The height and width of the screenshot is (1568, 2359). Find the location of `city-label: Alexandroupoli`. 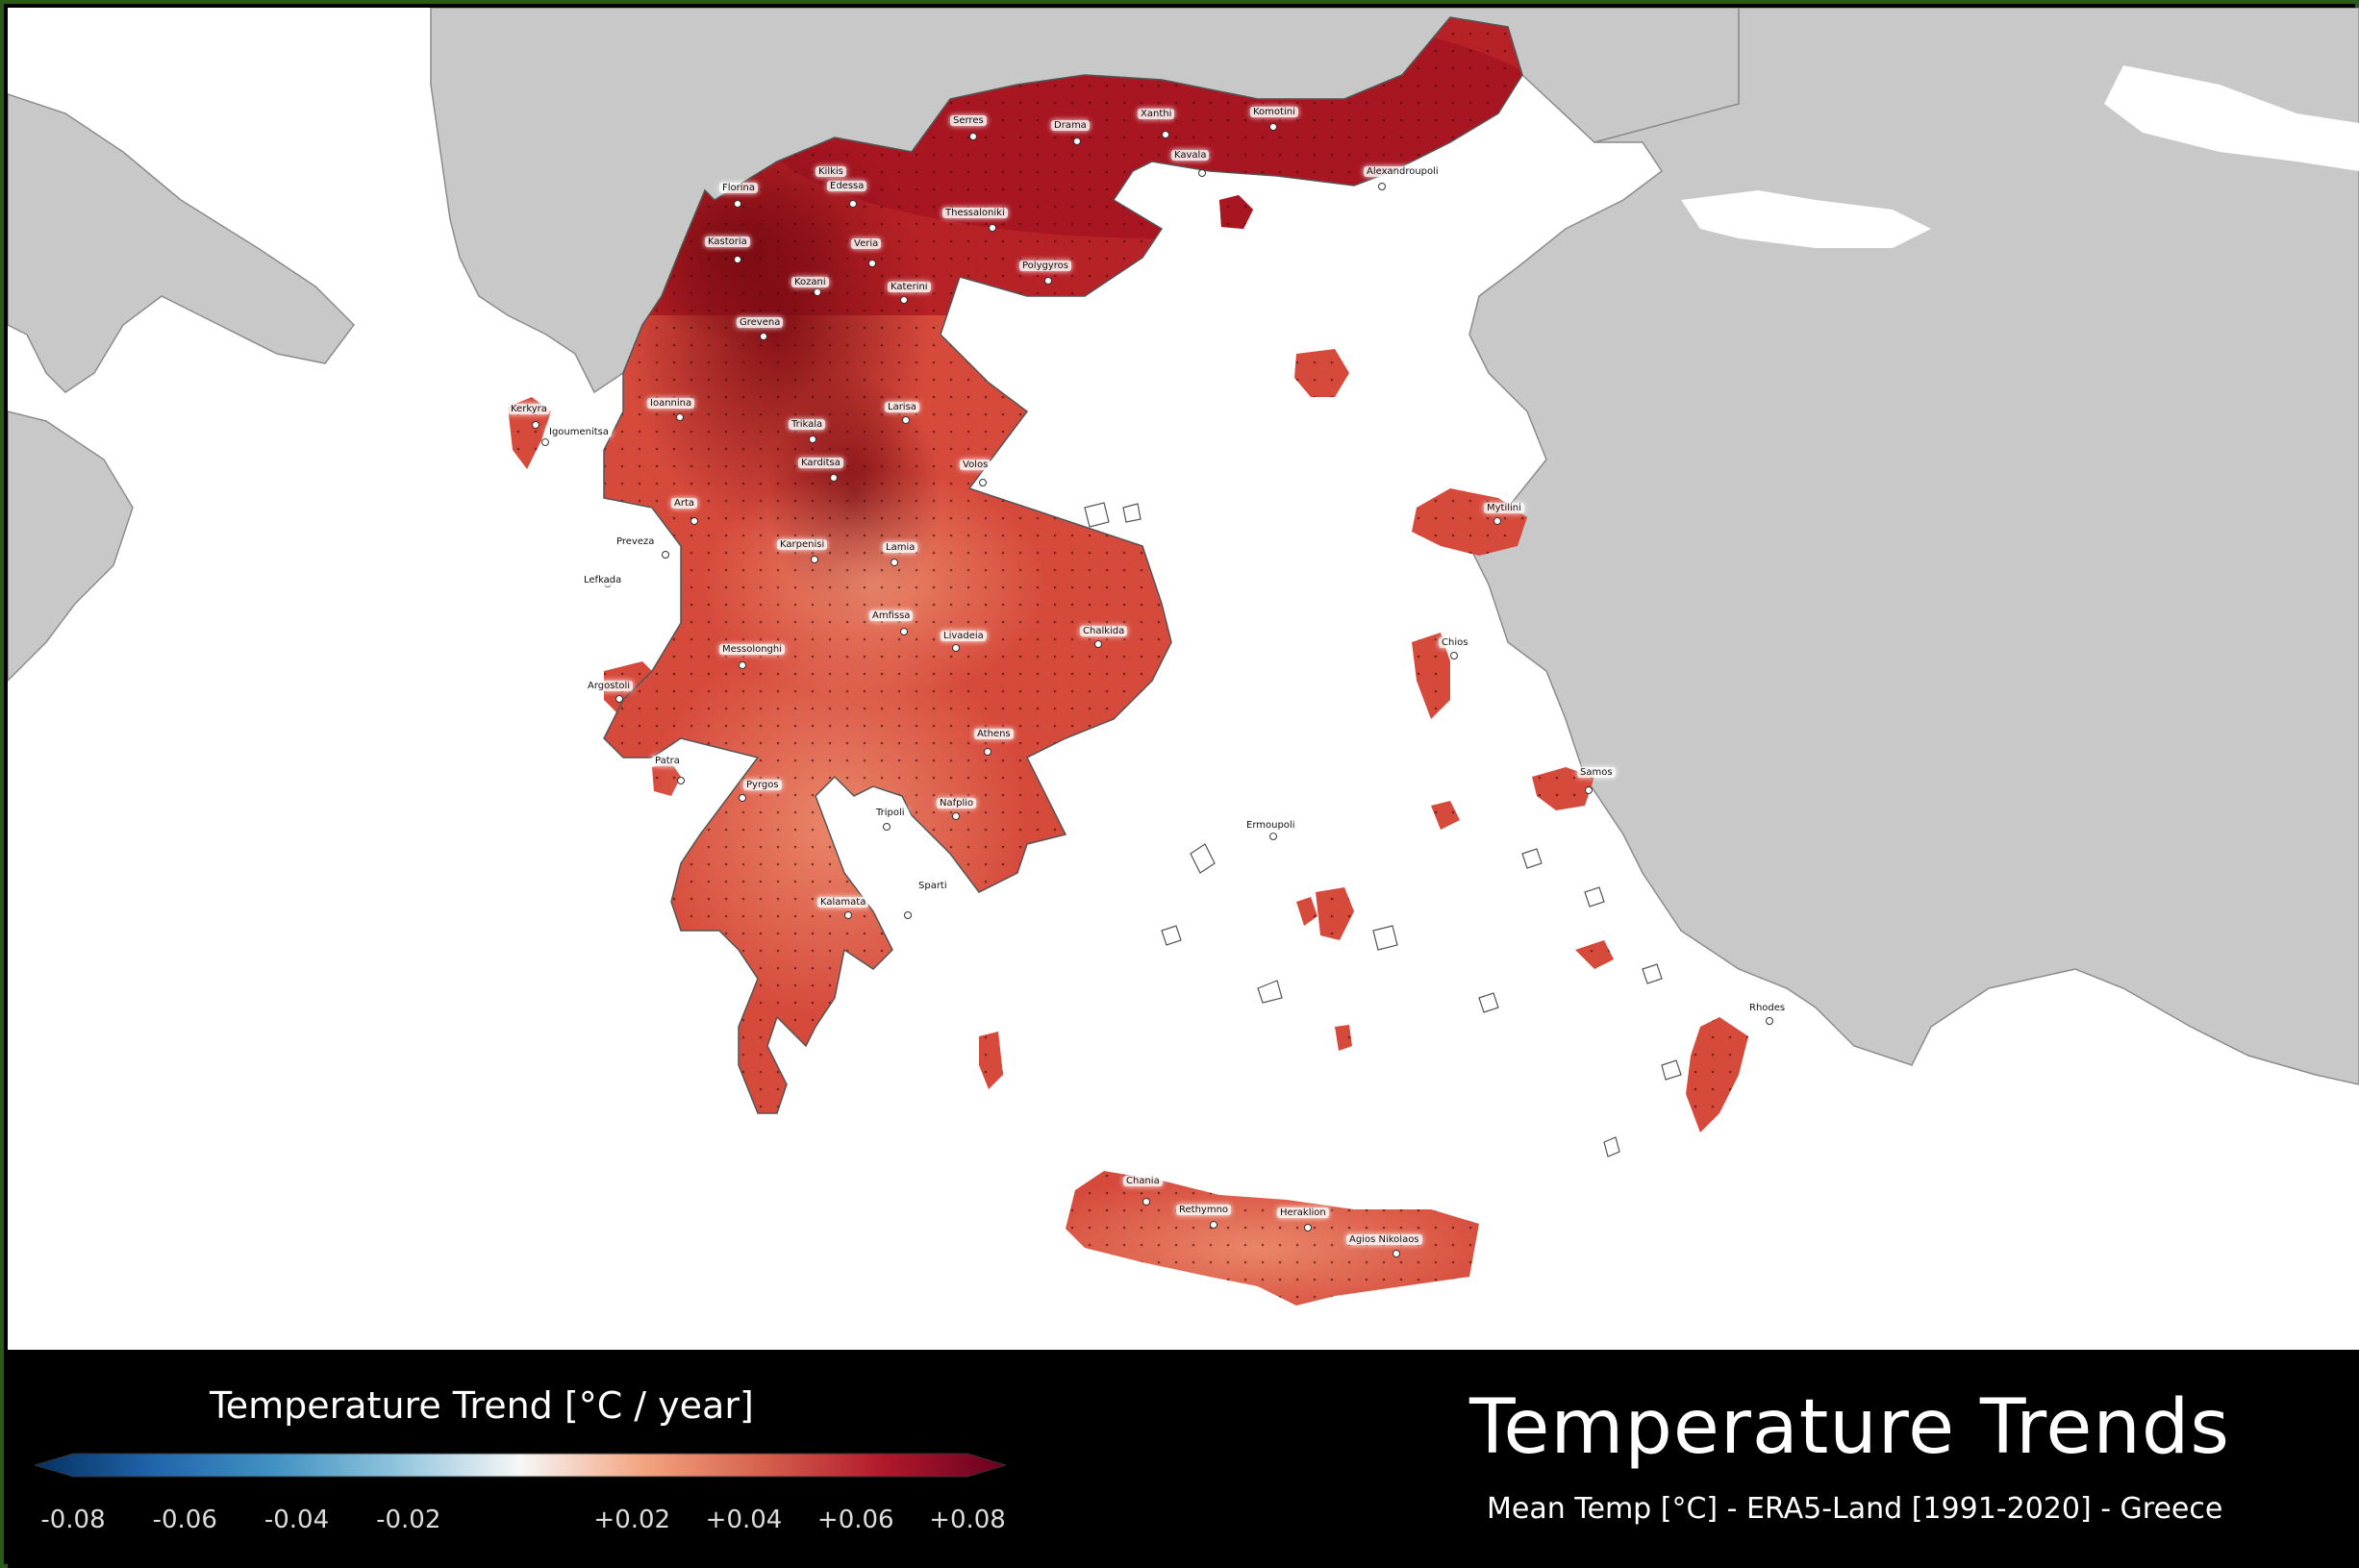

city-label: Alexandroupoli is located at coordinates (1403, 171).